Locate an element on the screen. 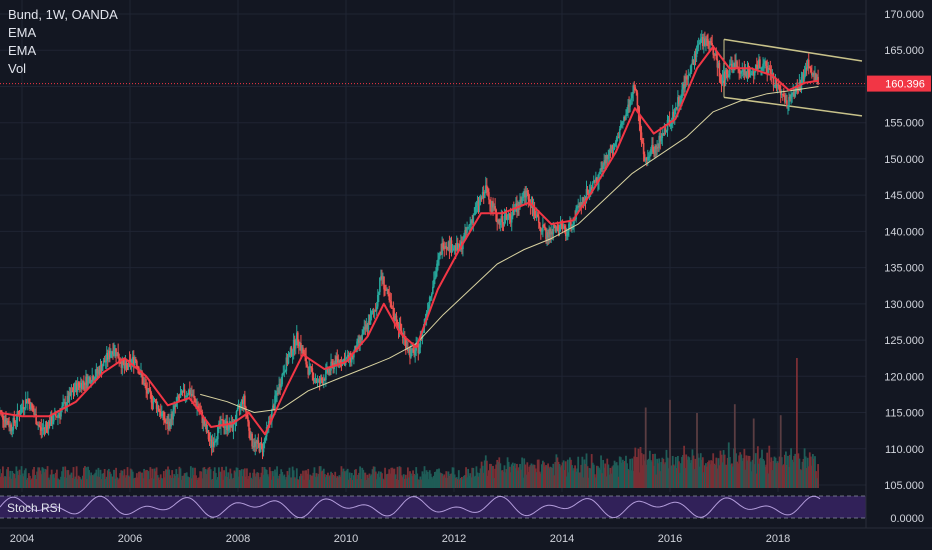  time-tick-label: 2018 is located at coordinates (778, 539).